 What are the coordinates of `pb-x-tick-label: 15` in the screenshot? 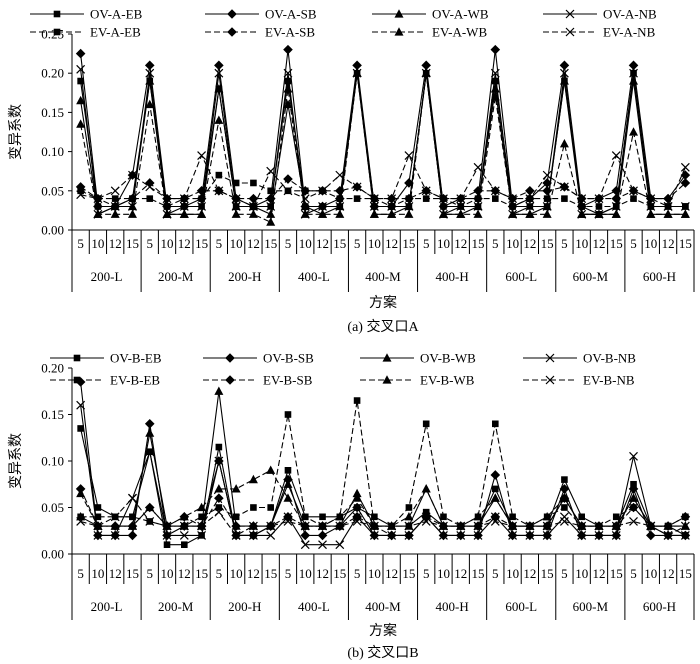 It's located at (685, 573).